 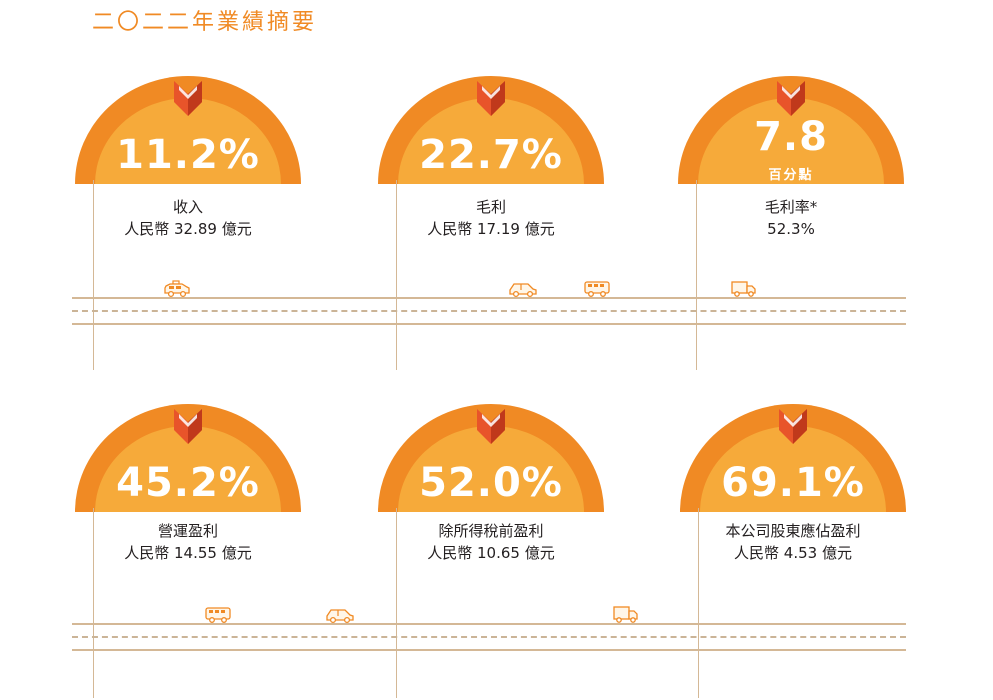 What do you see at coordinates (491, 229) in the screenshot?
I see `metric-amount: 人民幣 17.19 億元` at bounding box center [491, 229].